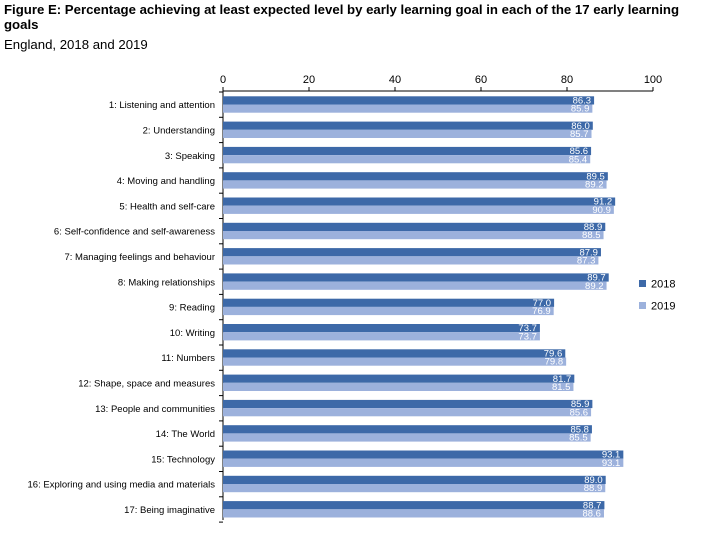 The height and width of the screenshot is (550, 705). What do you see at coordinates (582, 101) in the screenshot?
I see `data-label-2018: 86.3` at bounding box center [582, 101].